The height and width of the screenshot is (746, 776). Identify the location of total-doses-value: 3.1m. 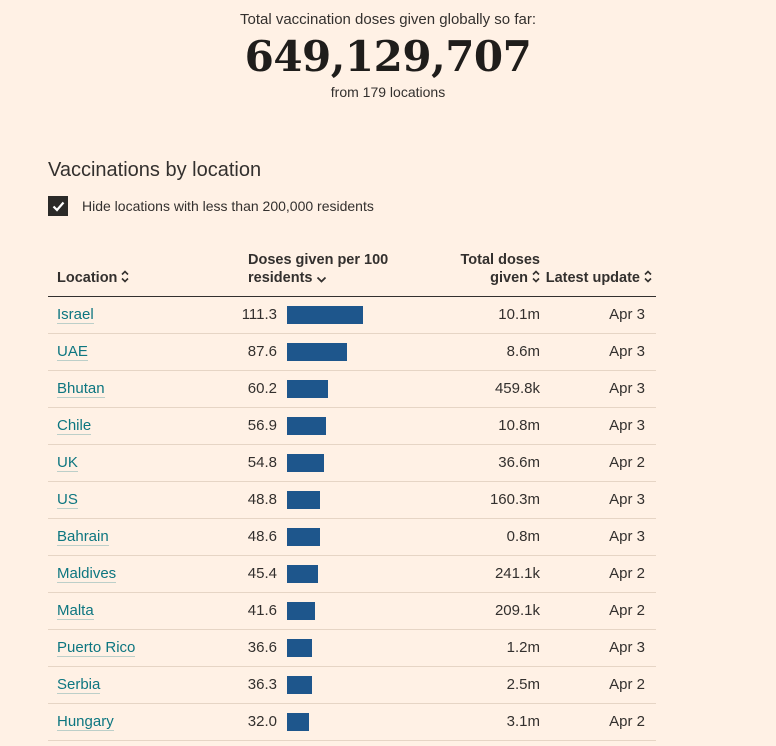
(523, 722).